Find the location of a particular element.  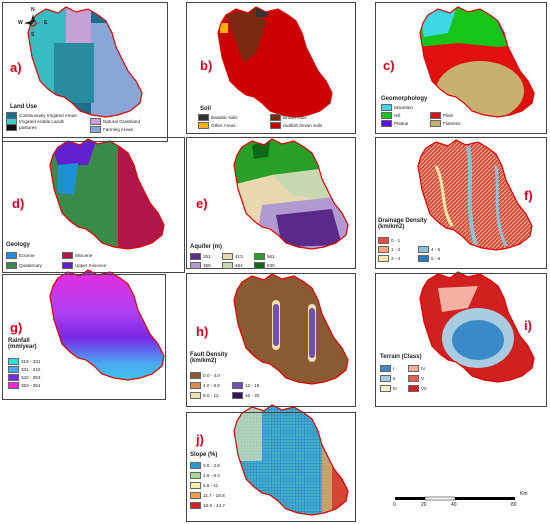

legend-item: 561 is located at coordinates (264, 256).